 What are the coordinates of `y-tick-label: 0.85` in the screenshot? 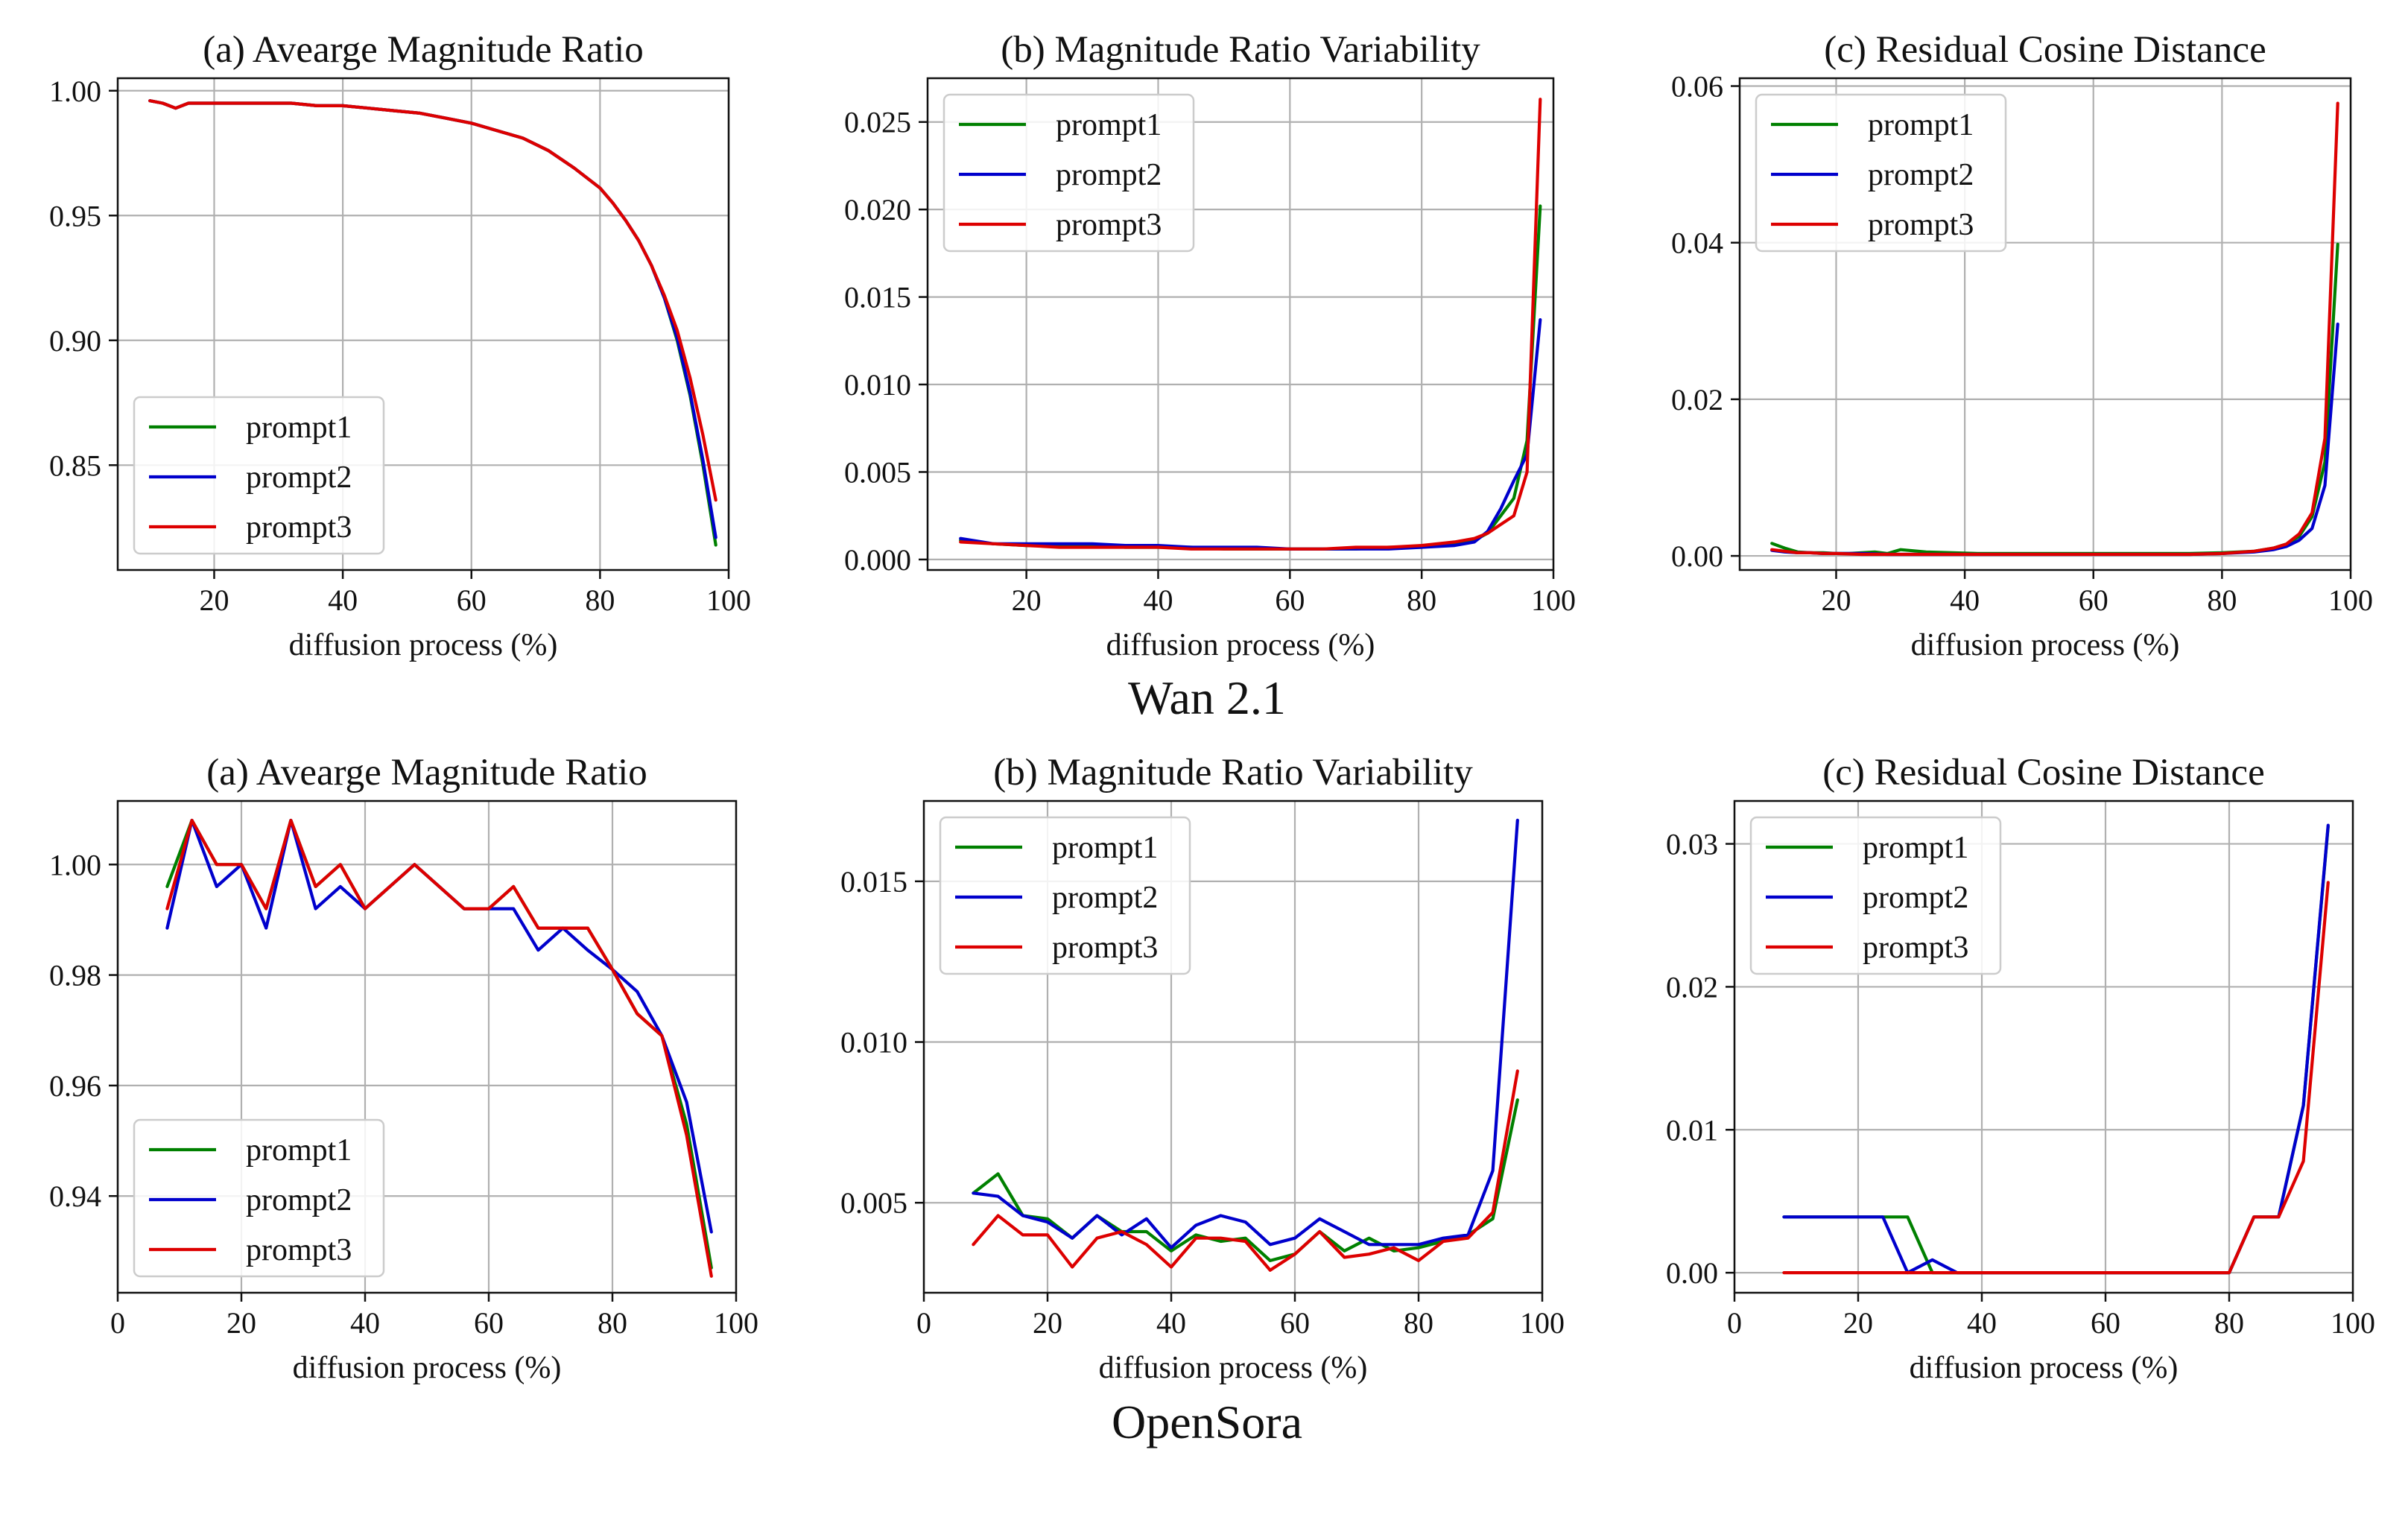 It's located at (75, 465).